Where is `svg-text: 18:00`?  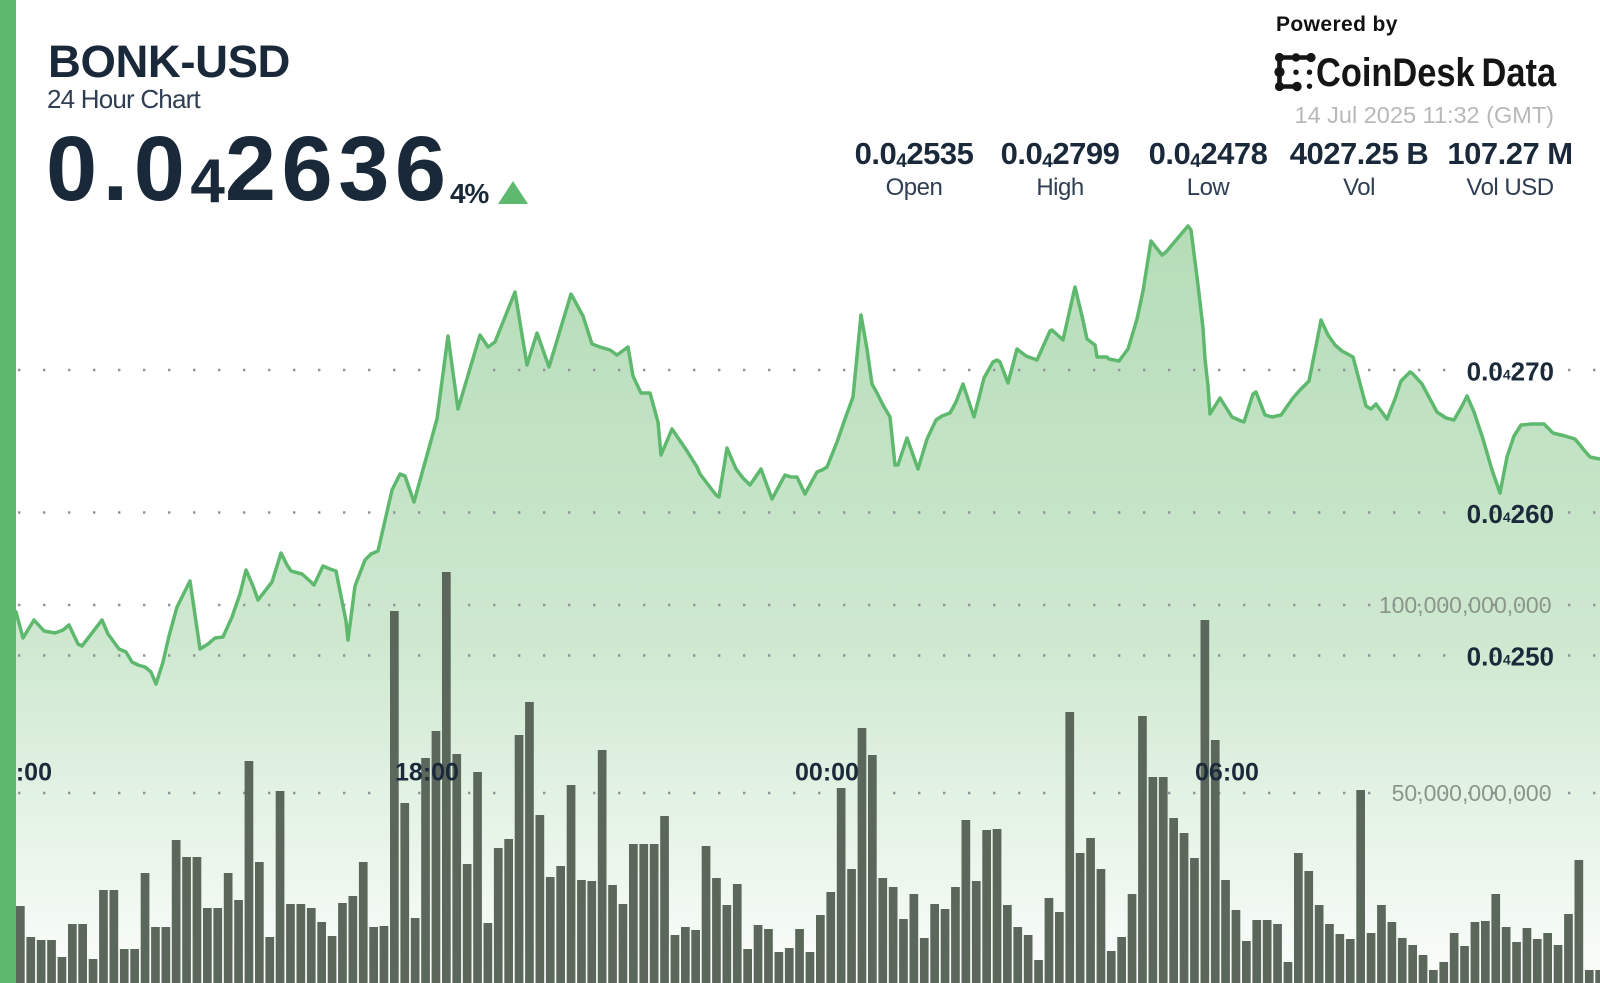
svg-text: 18:00 is located at coordinates (427, 773).